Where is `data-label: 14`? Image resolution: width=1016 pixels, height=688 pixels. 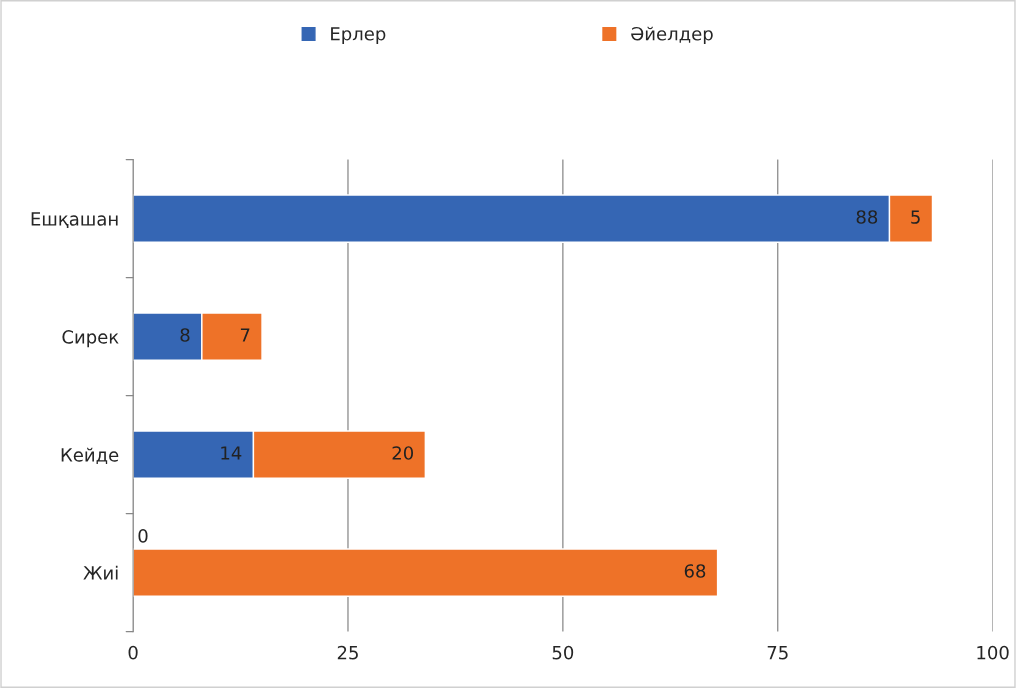
data-label: 14 is located at coordinates (231, 453).